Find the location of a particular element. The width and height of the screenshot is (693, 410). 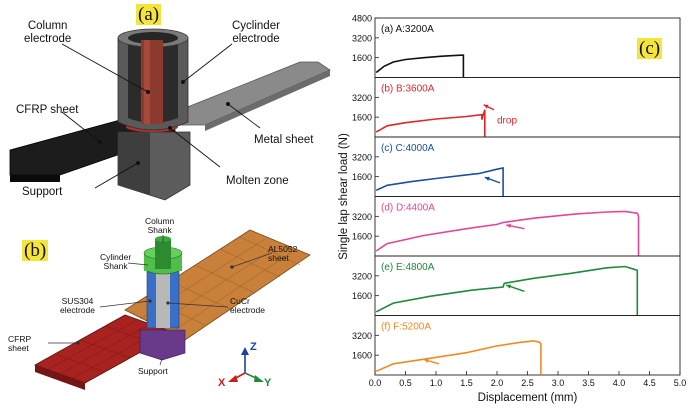

x-tick-label: 1.5 is located at coordinates (466, 383).